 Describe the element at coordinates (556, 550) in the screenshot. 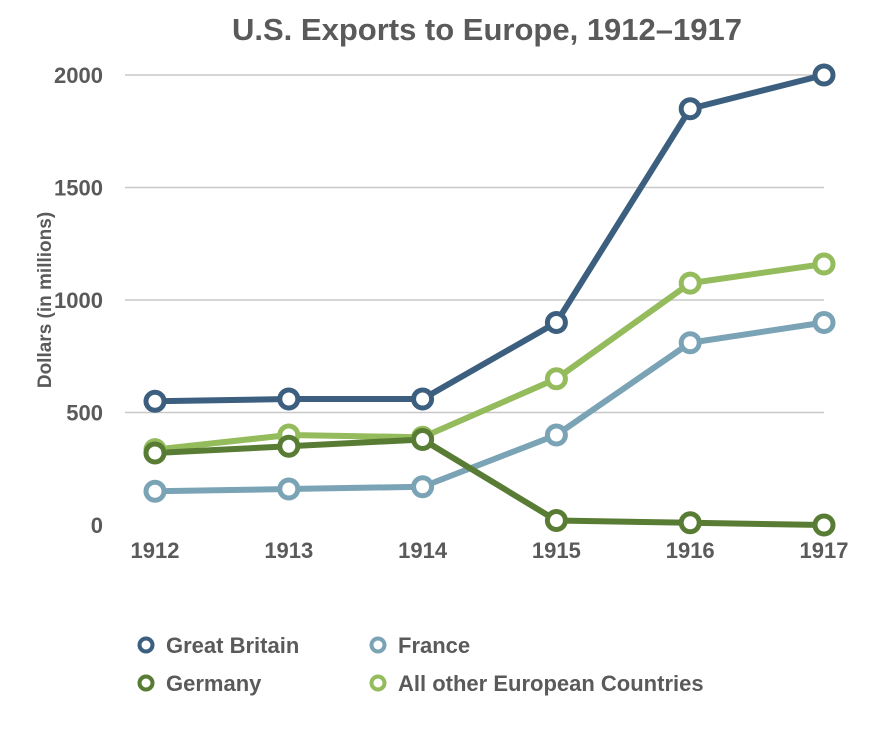

I see `x-tick-label: 1915` at that location.